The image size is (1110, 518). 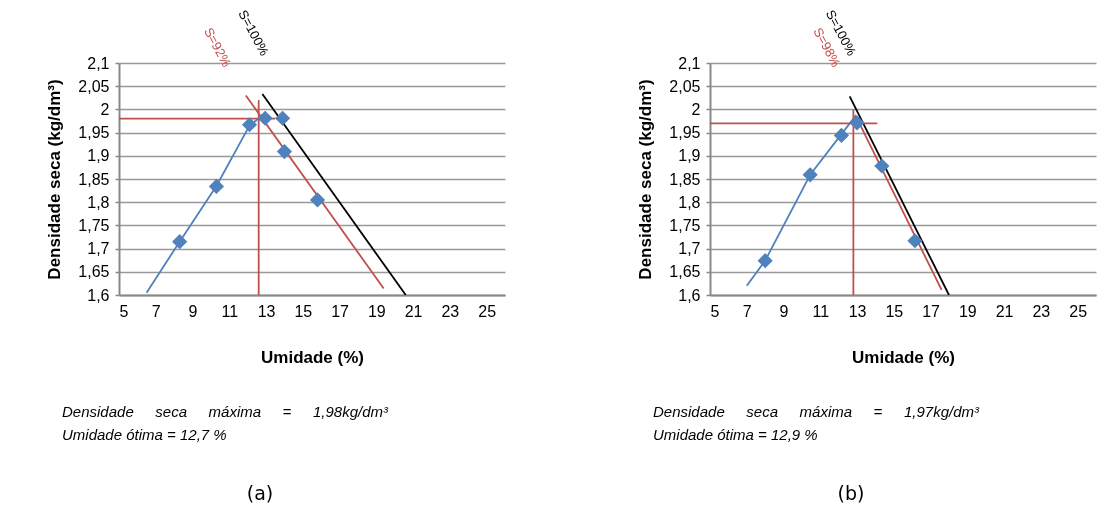 I want to click on text: (b), so click(x=851, y=493).